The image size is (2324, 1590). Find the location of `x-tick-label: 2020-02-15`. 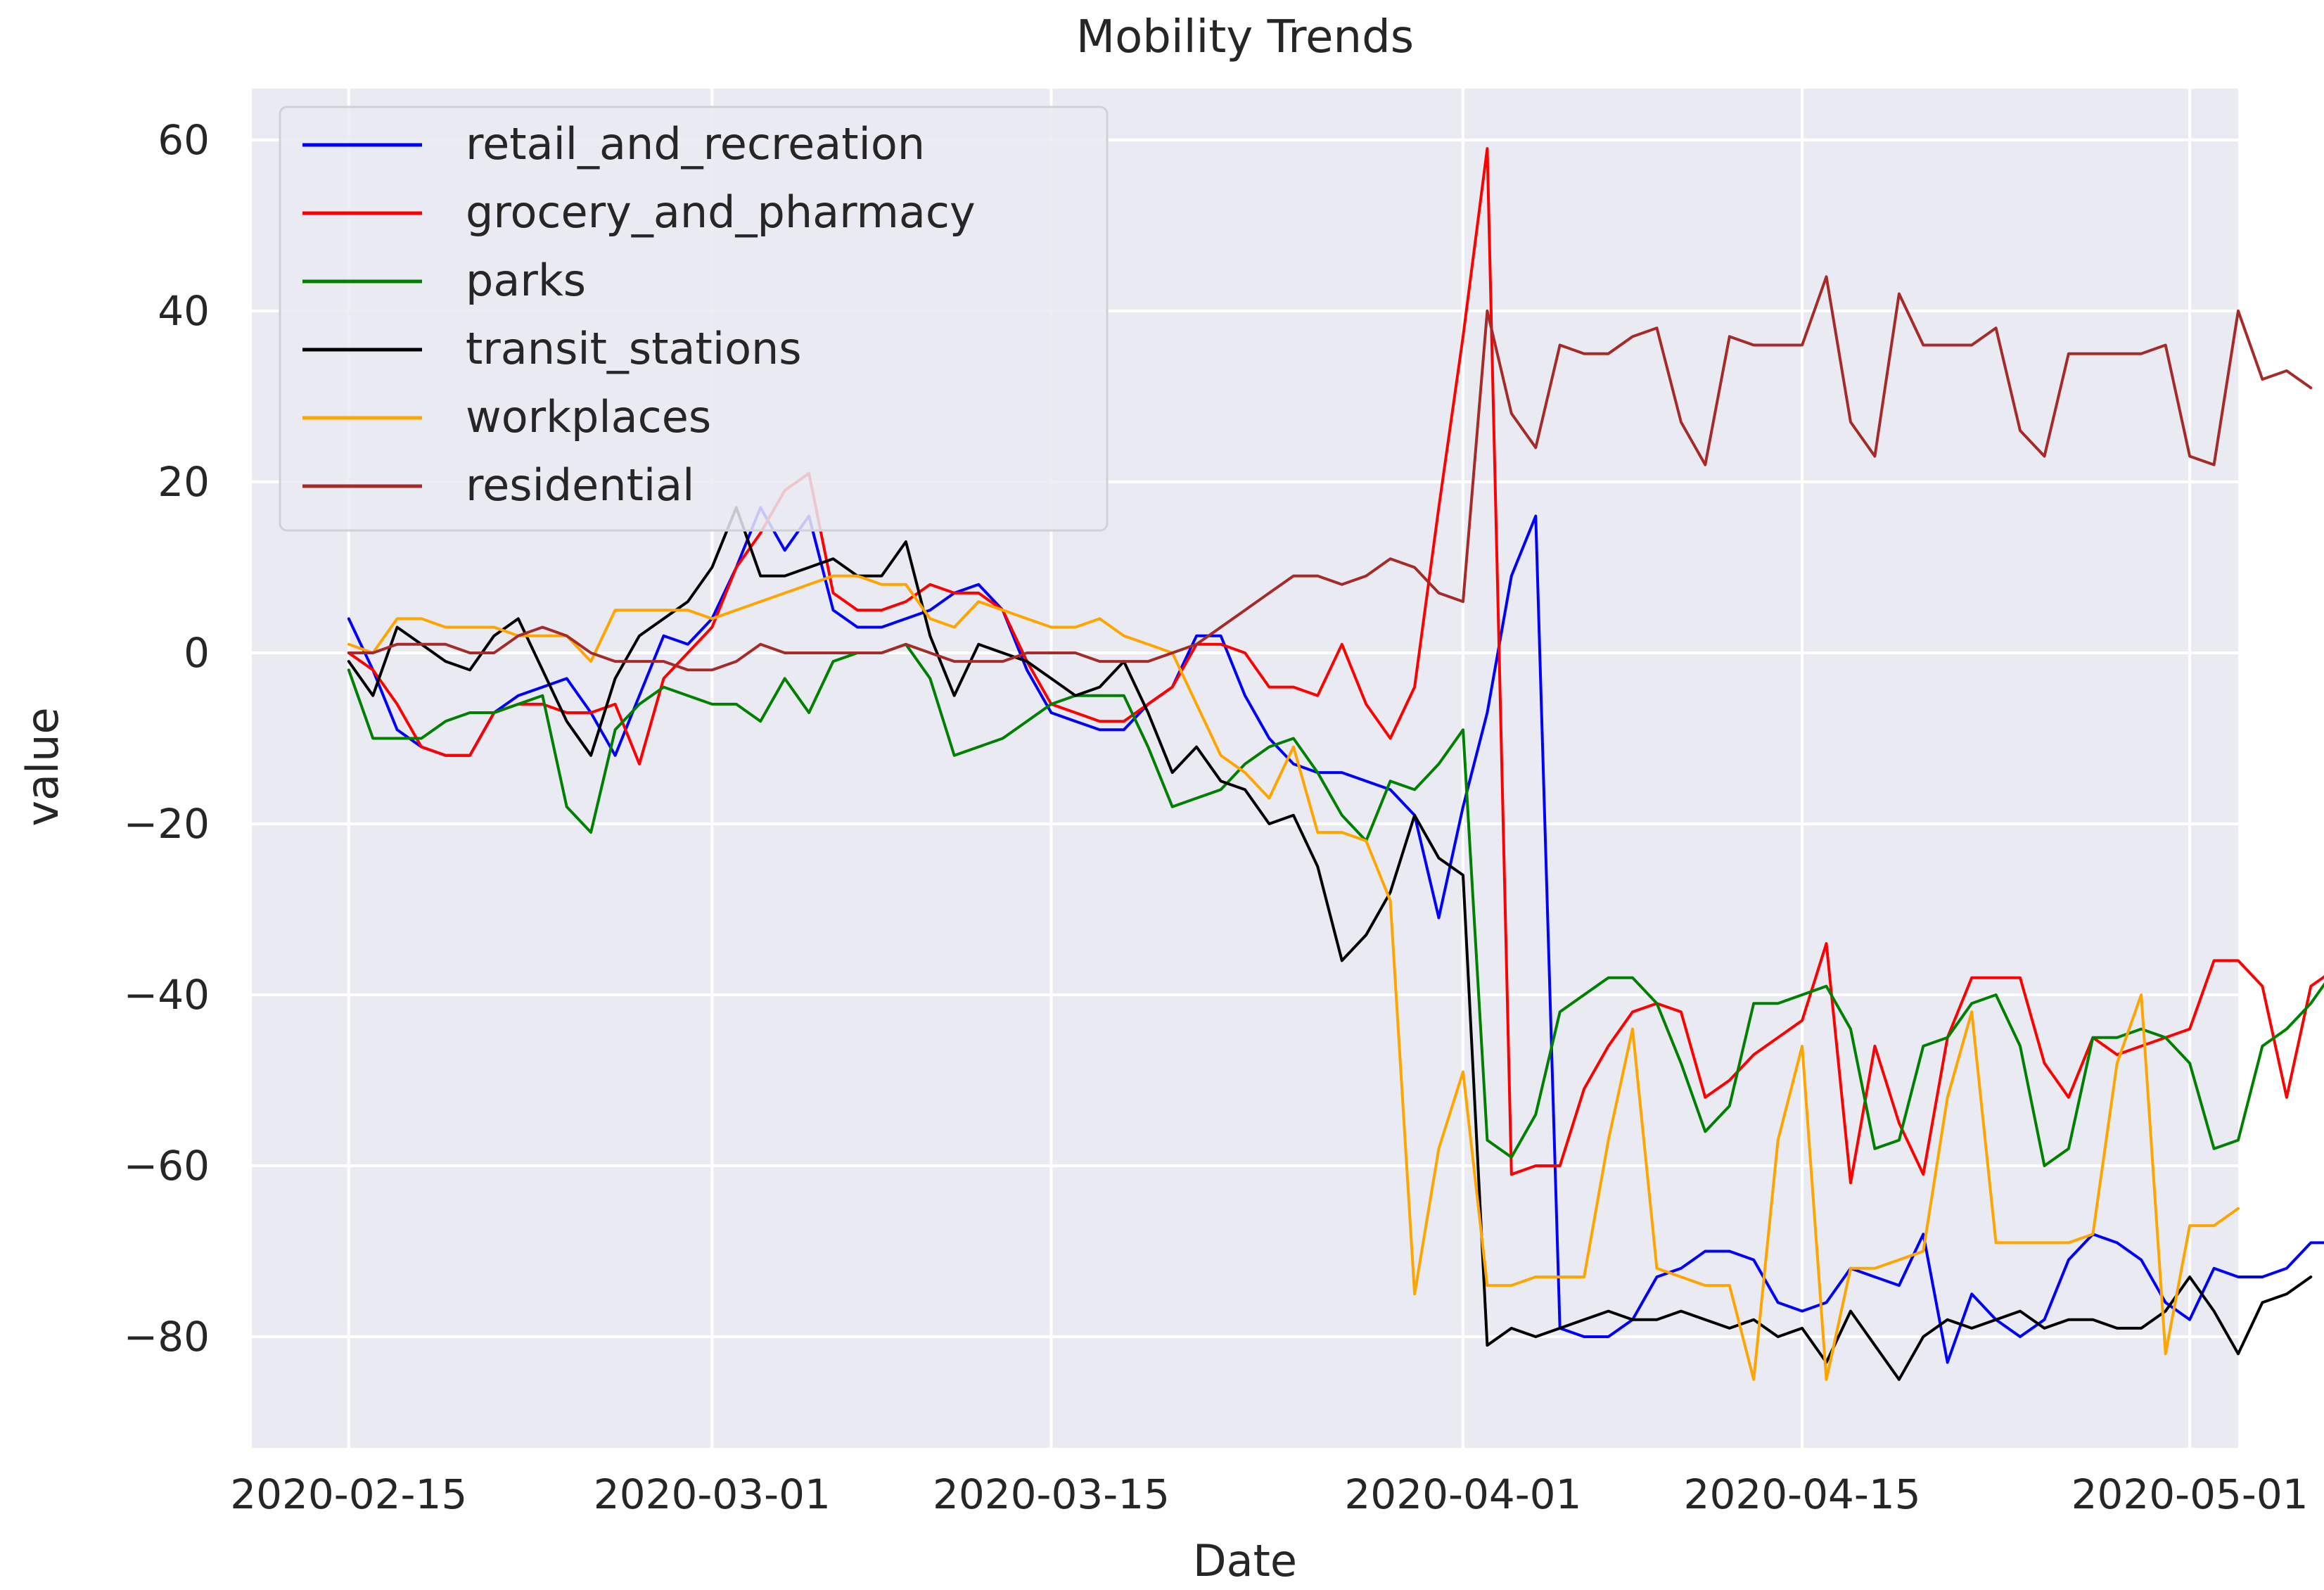

x-tick-label: 2020-02-15 is located at coordinates (348, 1494).